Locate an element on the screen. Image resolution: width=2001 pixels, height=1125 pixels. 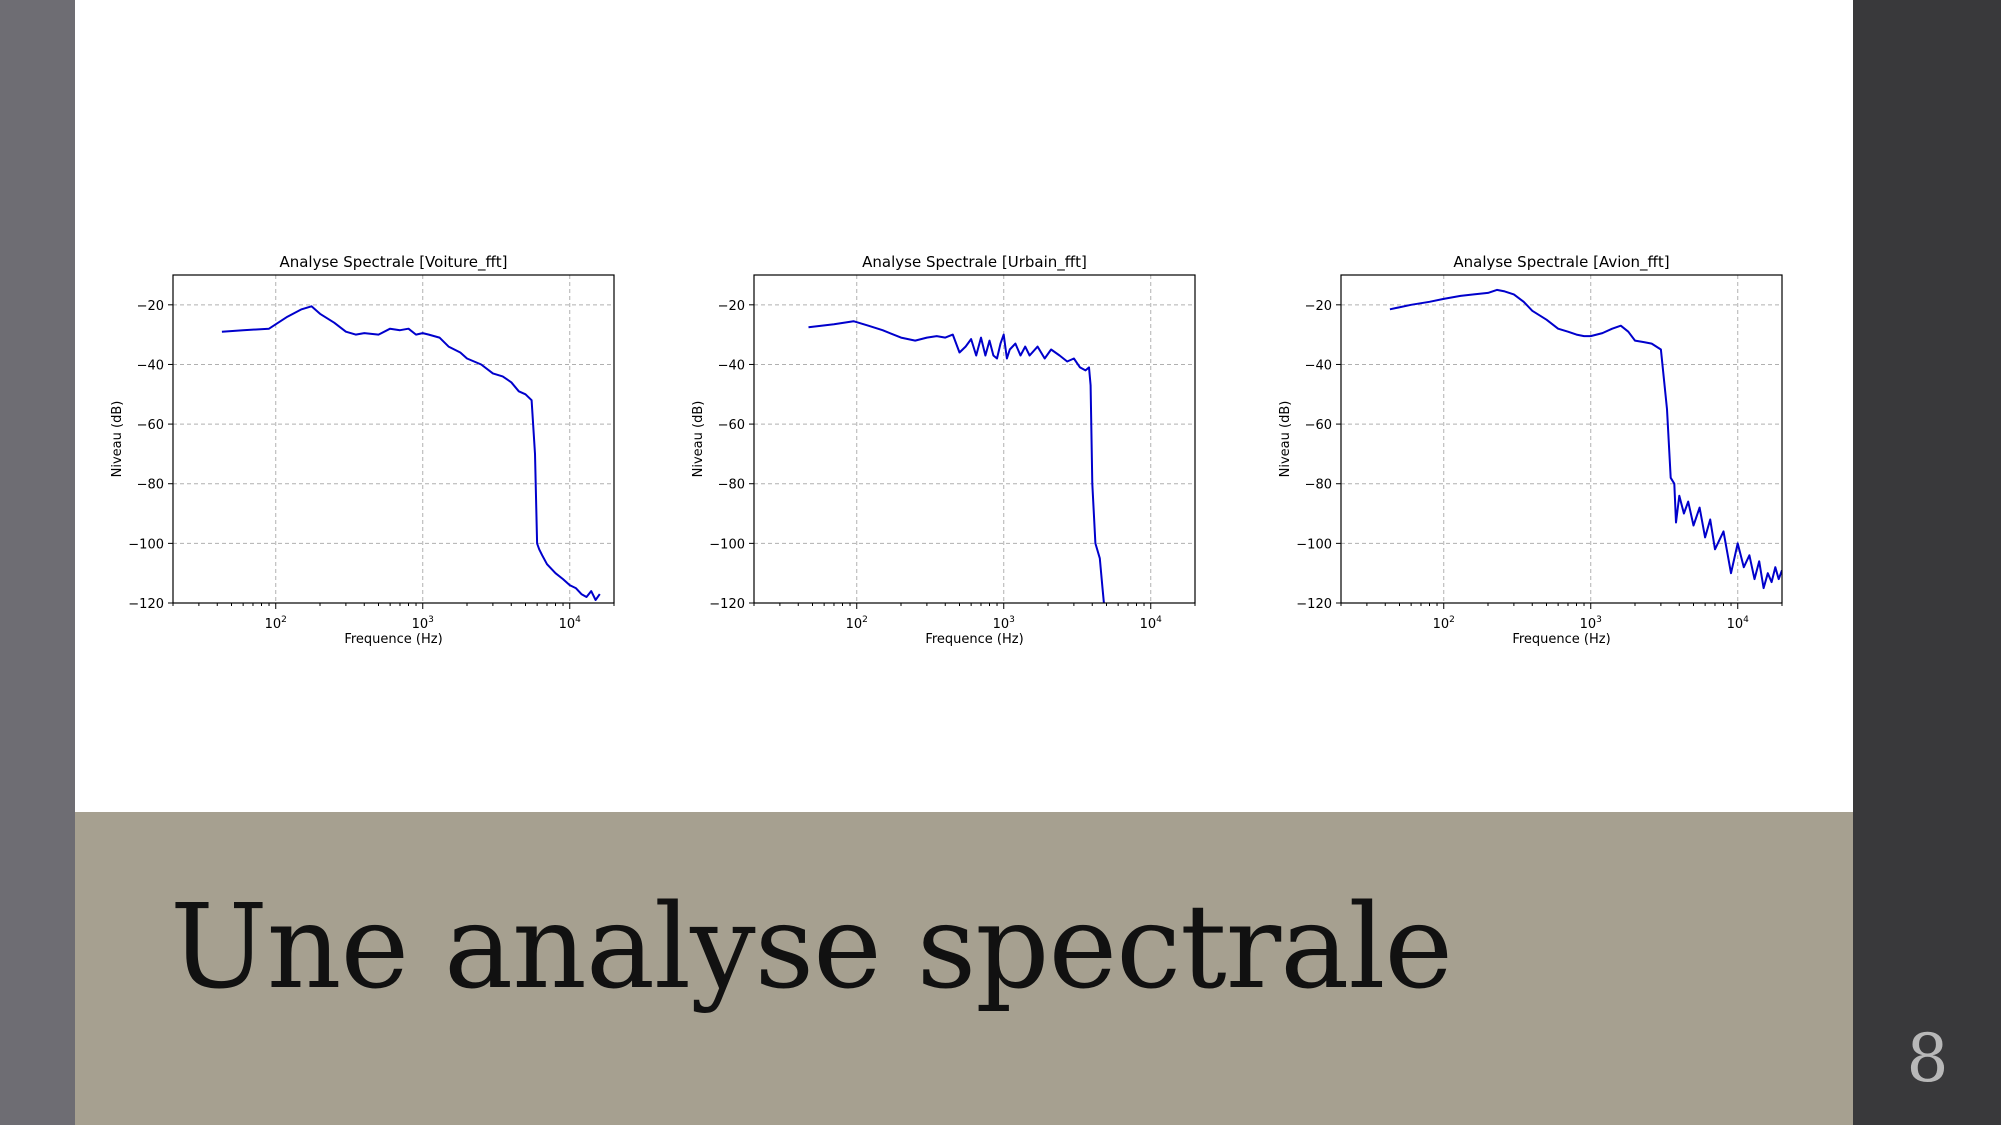
left-frame-band is located at coordinates (37, 562).